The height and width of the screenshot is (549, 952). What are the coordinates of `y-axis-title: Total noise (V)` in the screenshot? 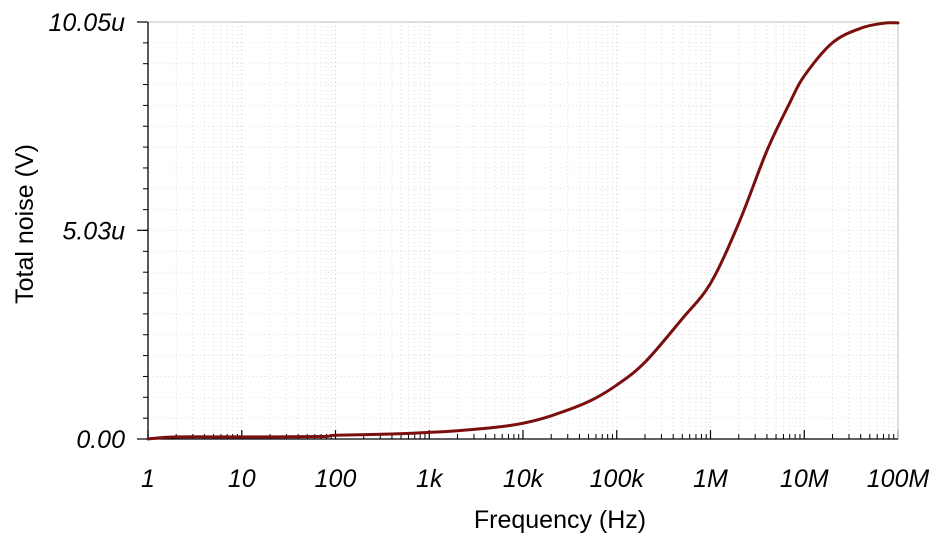 It's located at (25, 224).